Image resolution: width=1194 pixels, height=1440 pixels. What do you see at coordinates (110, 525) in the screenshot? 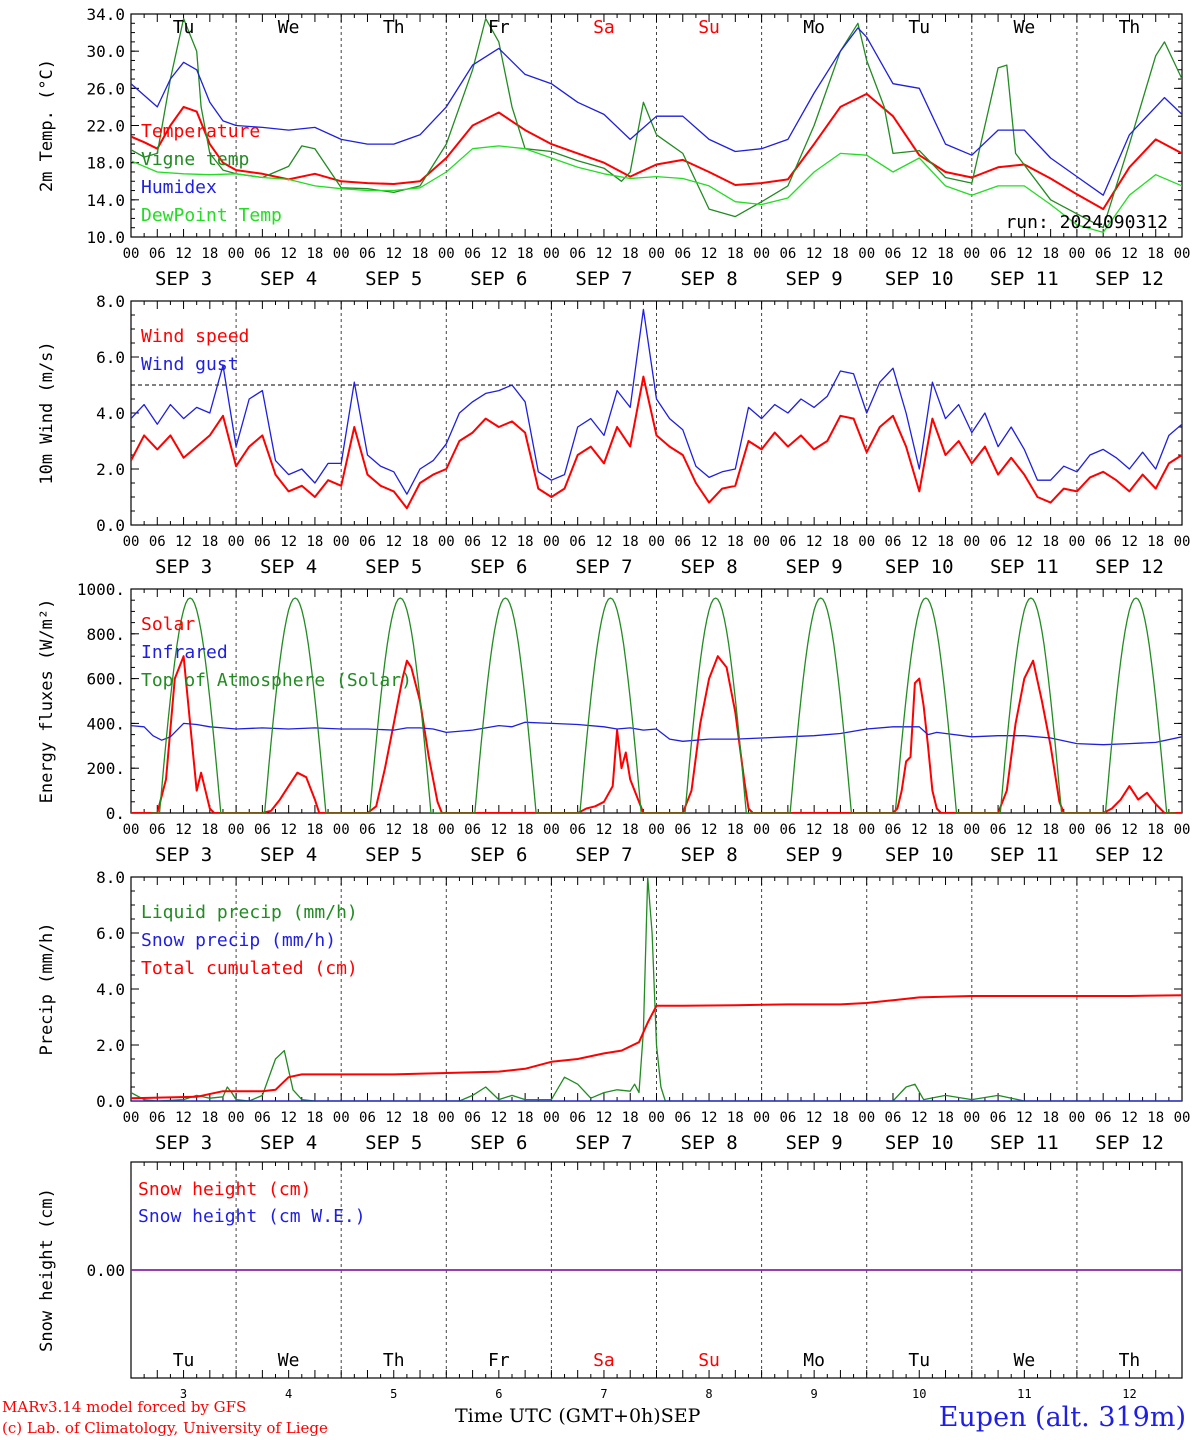
I see `y-tick-label: 0.0` at bounding box center [110, 525].